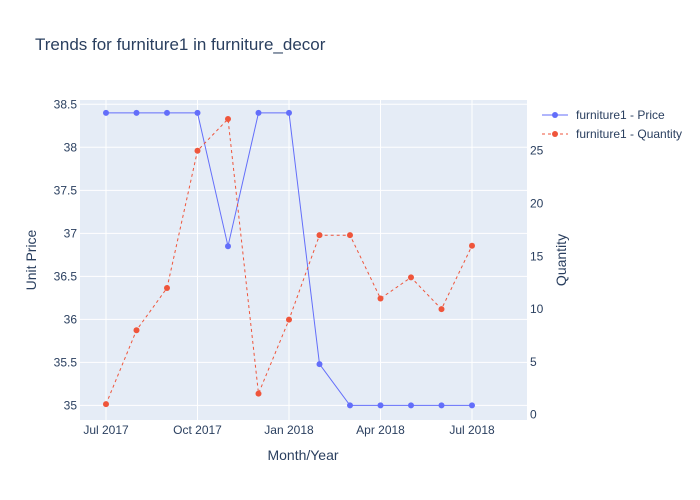 This screenshot has height=500, width=700. What do you see at coordinates (533, 362) in the screenshot?
I see `y2-tick-label: 5` at bounding box center [533, 362].